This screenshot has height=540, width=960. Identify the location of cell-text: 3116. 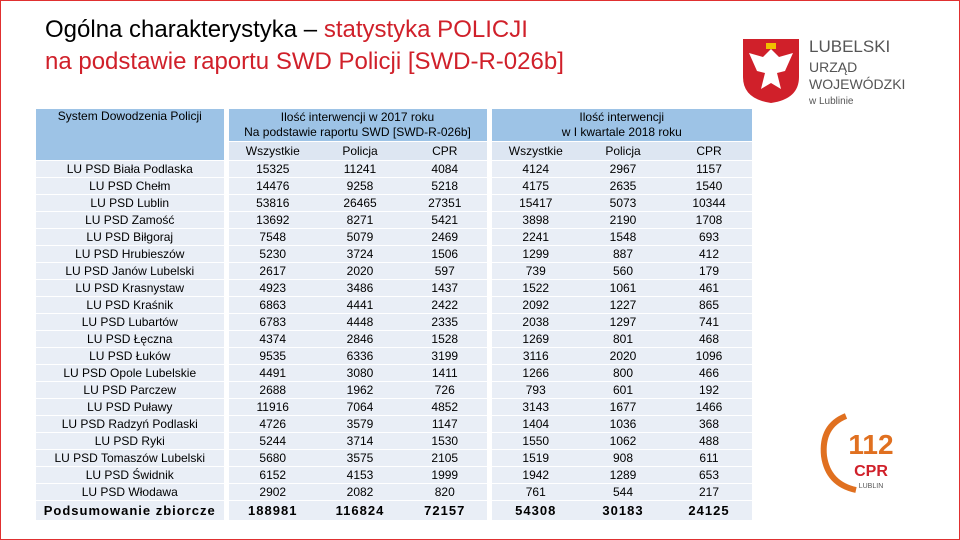
(535, 356).